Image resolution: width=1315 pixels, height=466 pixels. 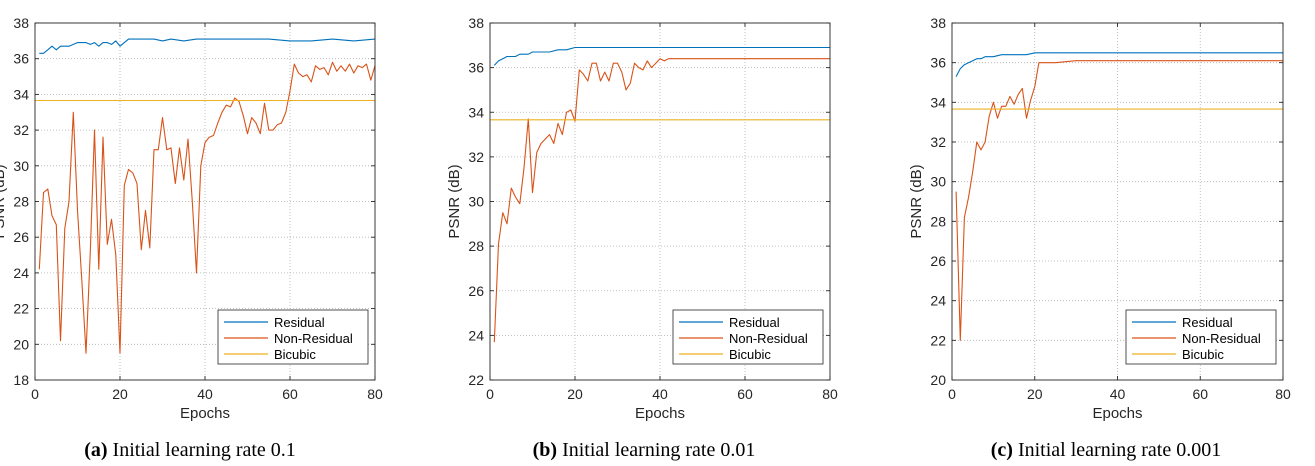 I want to click on chart-2-caption: (c) Initial learning rate 0.001, so click(x=1106, y=450).